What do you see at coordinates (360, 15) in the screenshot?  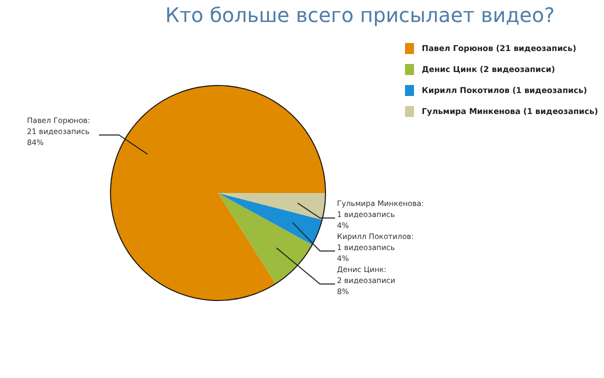 I see `chart-title: Кто больше всего присылает видео?` at bounding box center [360, 15].